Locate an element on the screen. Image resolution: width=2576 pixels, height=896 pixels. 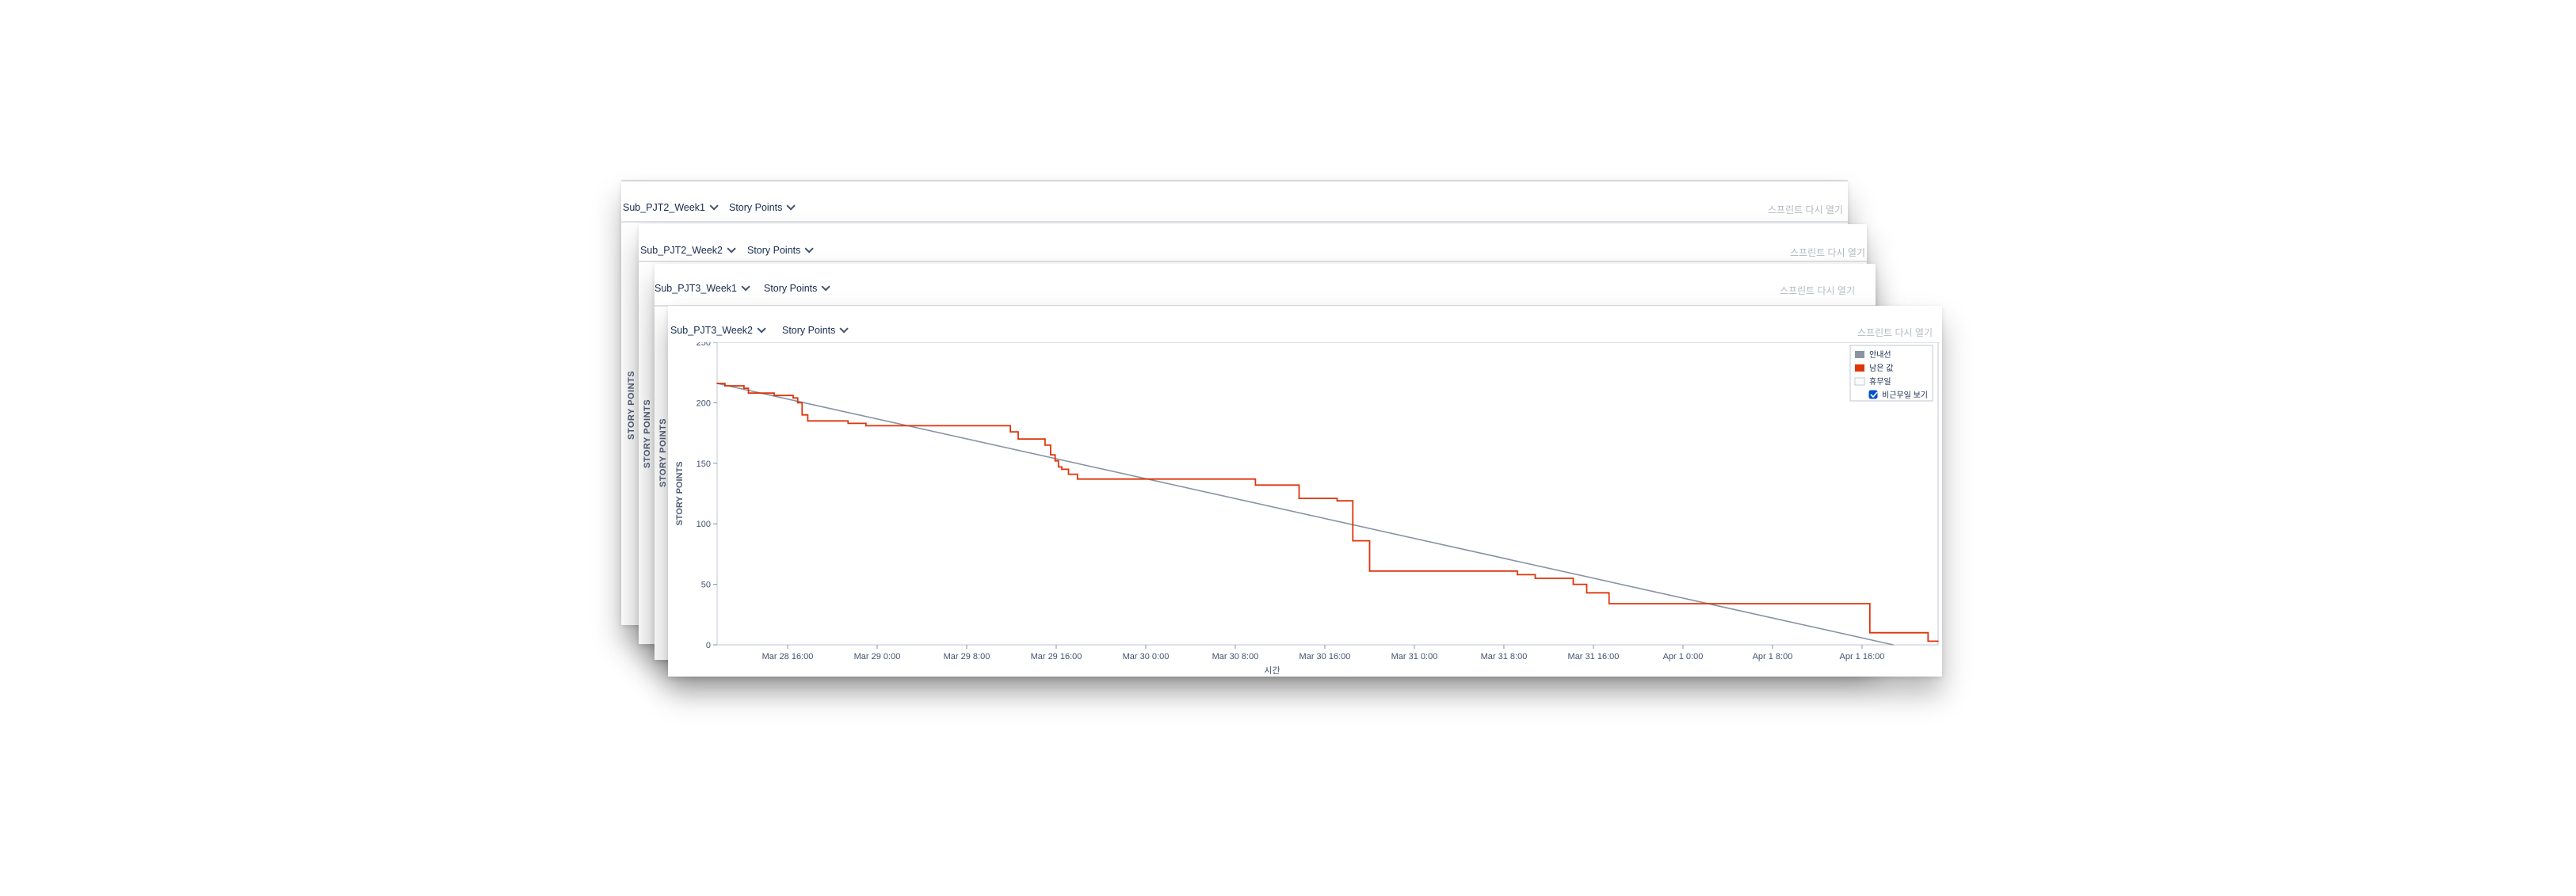
y-tick-label: 50 is located at coordinates (706, 585).